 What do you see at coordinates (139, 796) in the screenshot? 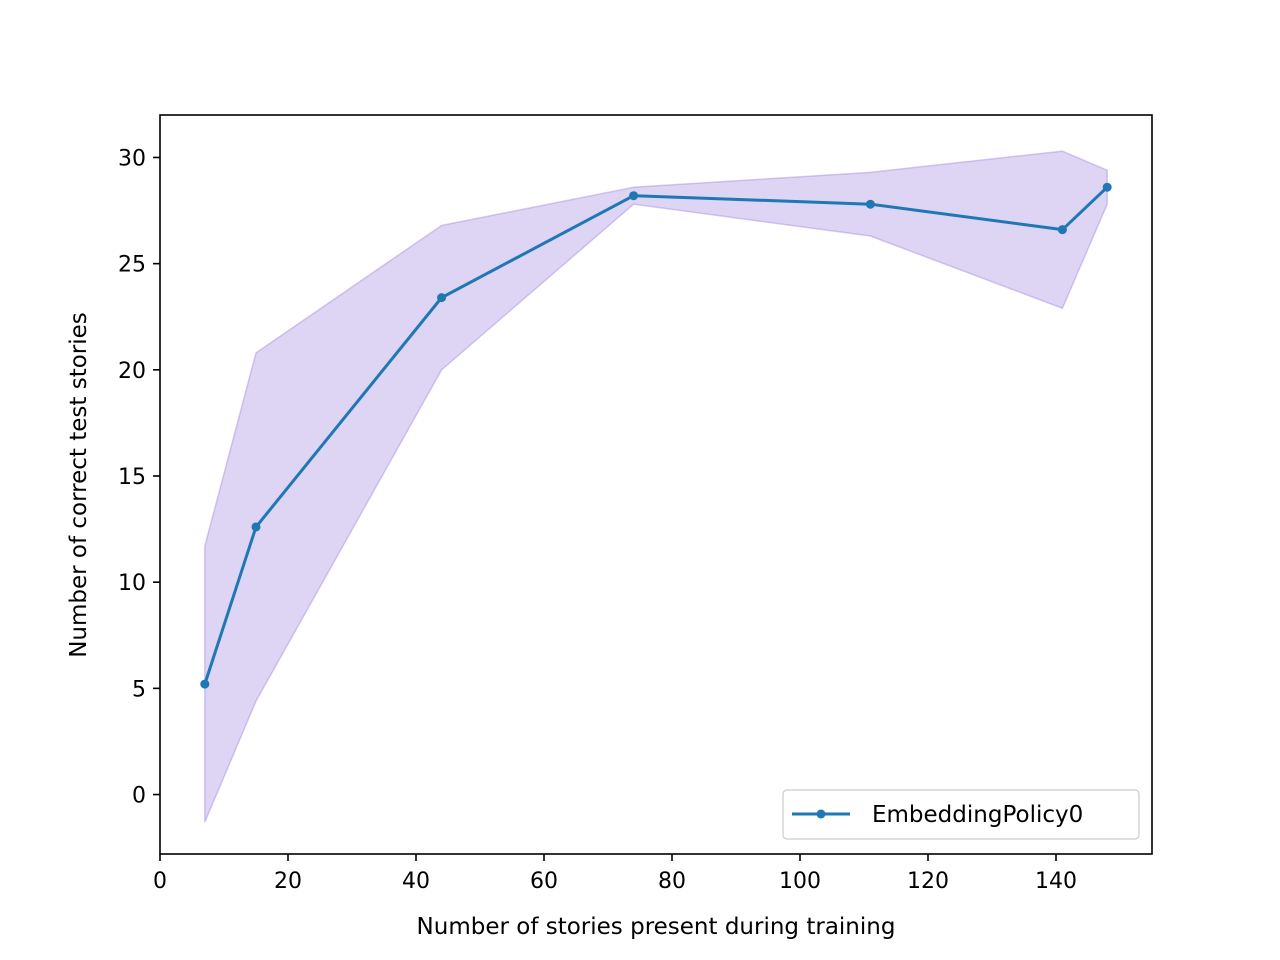
I see `y-tick-label: 0` at bounding box center [139, 796].